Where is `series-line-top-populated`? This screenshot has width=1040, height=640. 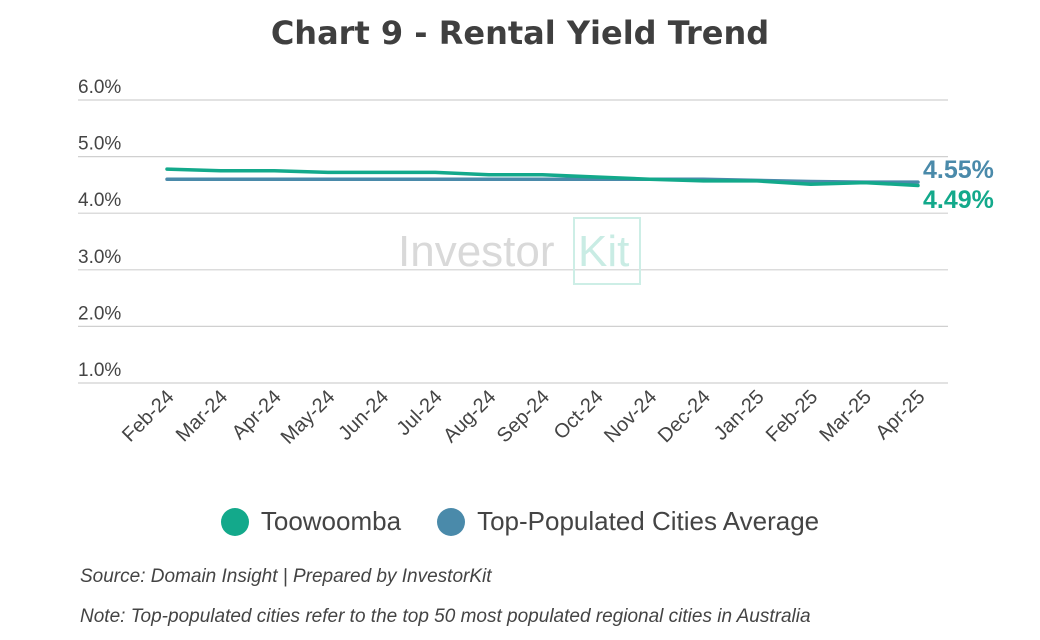
series-line-top-populated is located at coordinates (542, 180).